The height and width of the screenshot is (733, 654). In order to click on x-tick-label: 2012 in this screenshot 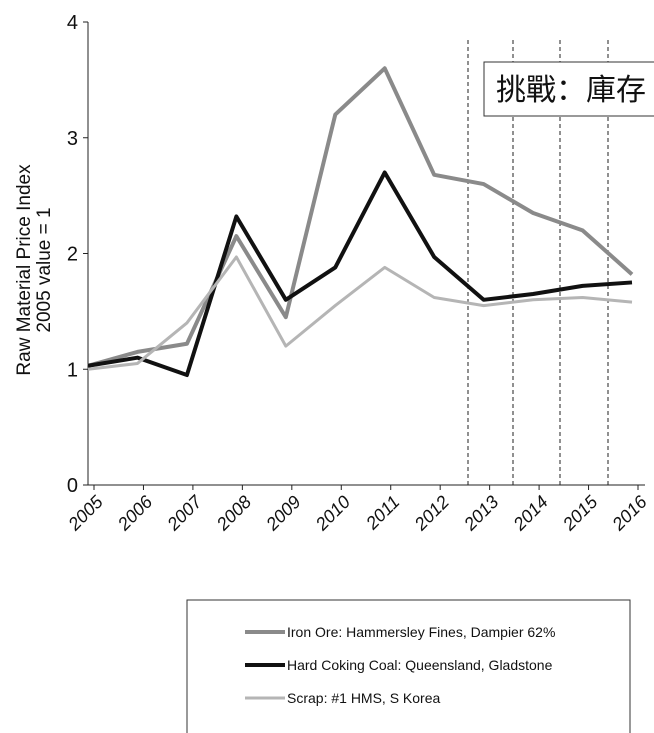, I will do `click(431, 513)`.